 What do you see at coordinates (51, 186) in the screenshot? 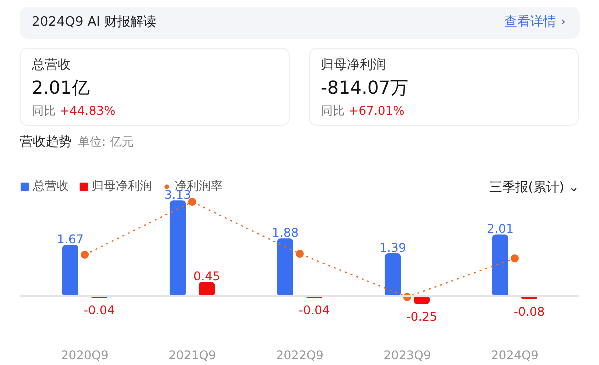
I see `legend-label: 总营收` at bounding box center [51, 186].